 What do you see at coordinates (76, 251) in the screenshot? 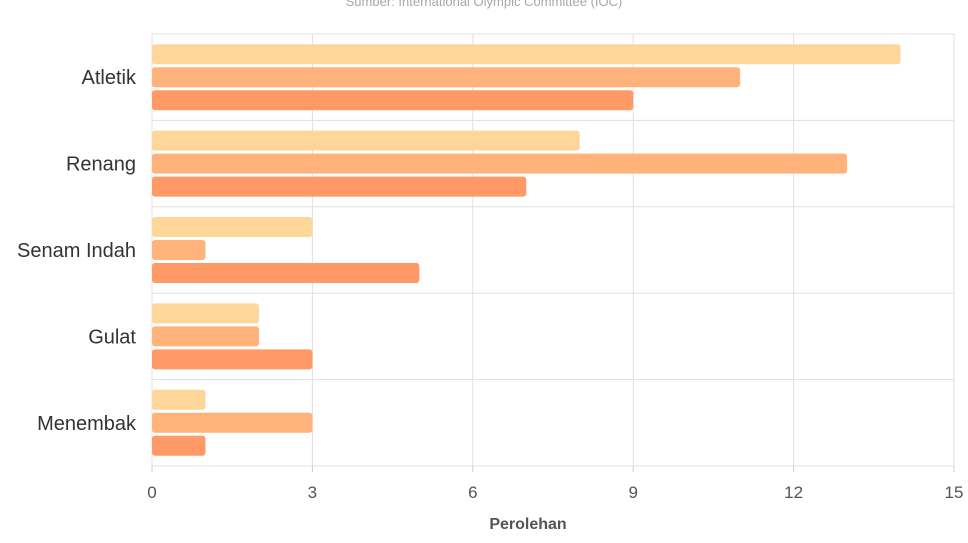
I see `category-label: Senam Indah` at bounding box center [76, 251].